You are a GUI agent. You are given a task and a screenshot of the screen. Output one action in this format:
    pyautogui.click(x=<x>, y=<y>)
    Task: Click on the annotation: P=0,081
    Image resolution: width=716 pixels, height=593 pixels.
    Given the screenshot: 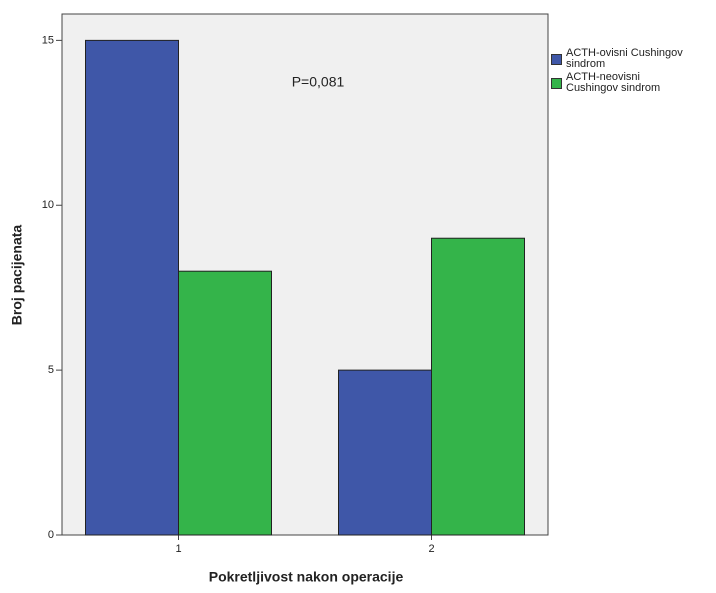 What is the action you would take?
    pyautogui.click(x=318, y=82)
    